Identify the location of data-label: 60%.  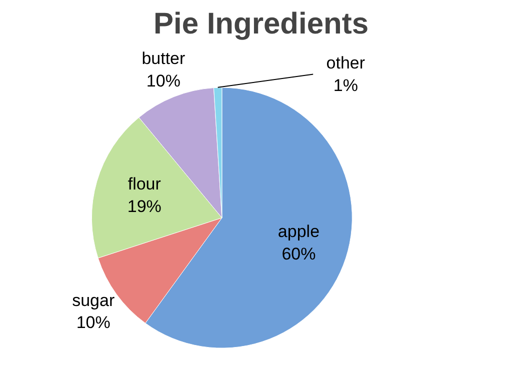
(299, 254).